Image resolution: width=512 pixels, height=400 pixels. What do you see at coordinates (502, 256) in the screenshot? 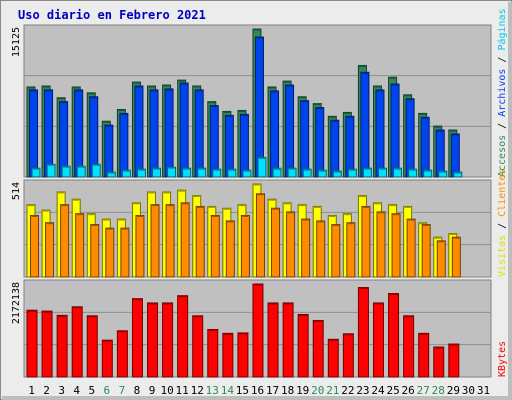
I see `legend-visitas: Visitas` at bounding box center [502, 256].